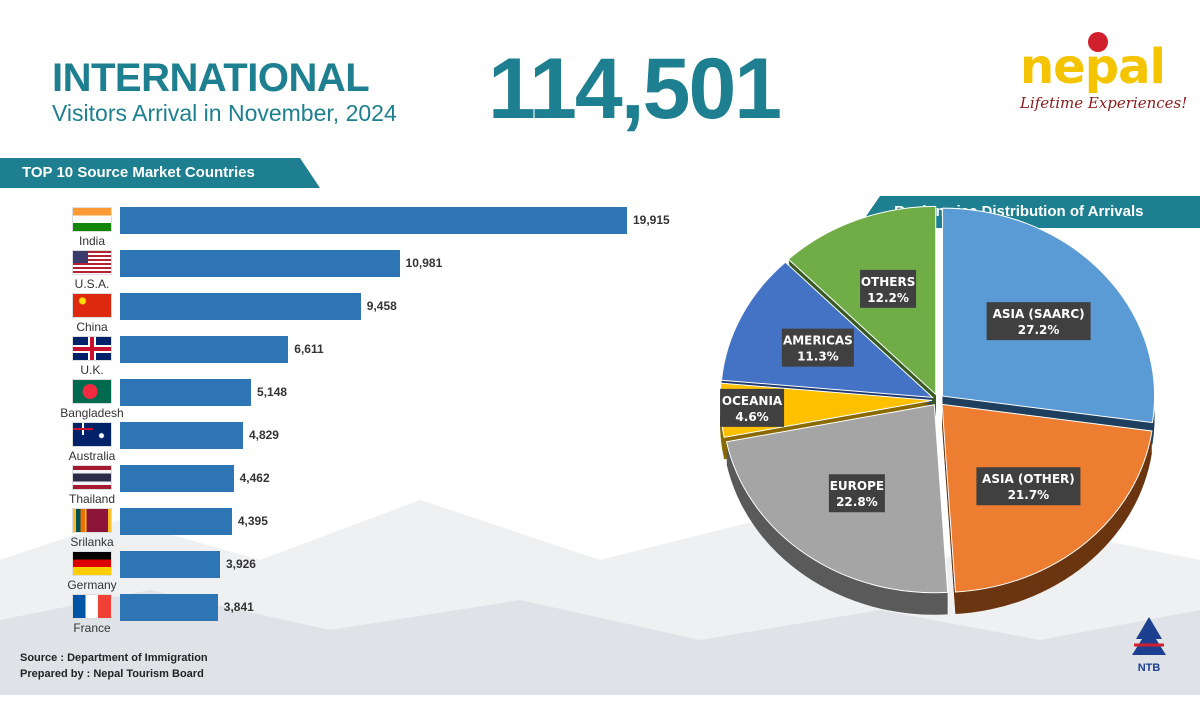 Image resolution: width=1200 pixels, height=720 pixels. What do you see at coordinates (1039, 330) in the screenshot?
I see `pie-value-label: 27.2%` at bounding box center [1039, 330].